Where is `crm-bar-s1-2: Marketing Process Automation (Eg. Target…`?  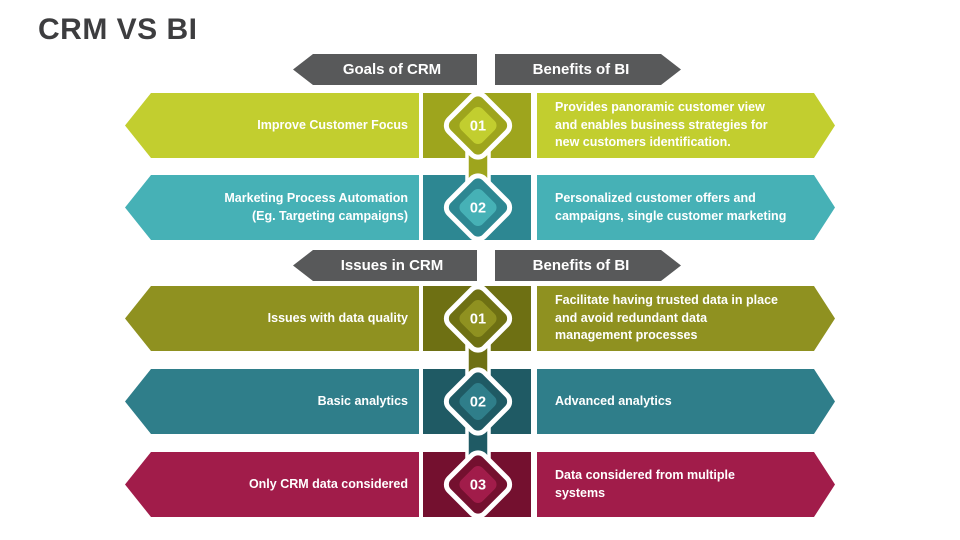
crm-bar-s1-2: Marketing Process Automation (Eg. Target… is located at coordinates (272, 207).